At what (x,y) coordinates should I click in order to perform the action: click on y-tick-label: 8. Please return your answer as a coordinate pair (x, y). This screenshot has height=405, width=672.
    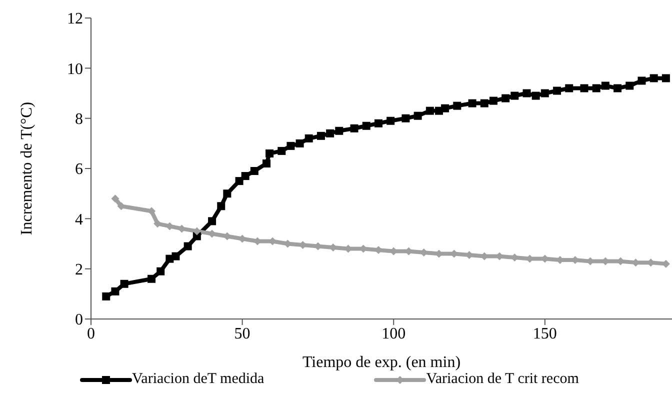
    Looking at the image, I should click on (79, 119).